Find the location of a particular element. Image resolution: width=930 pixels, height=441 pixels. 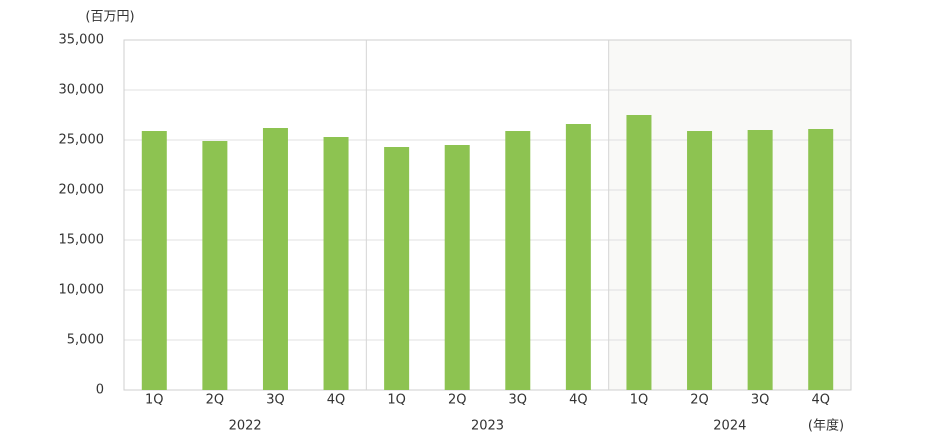

y-tick-label: 15,000 is located at coordinates (82, 240).